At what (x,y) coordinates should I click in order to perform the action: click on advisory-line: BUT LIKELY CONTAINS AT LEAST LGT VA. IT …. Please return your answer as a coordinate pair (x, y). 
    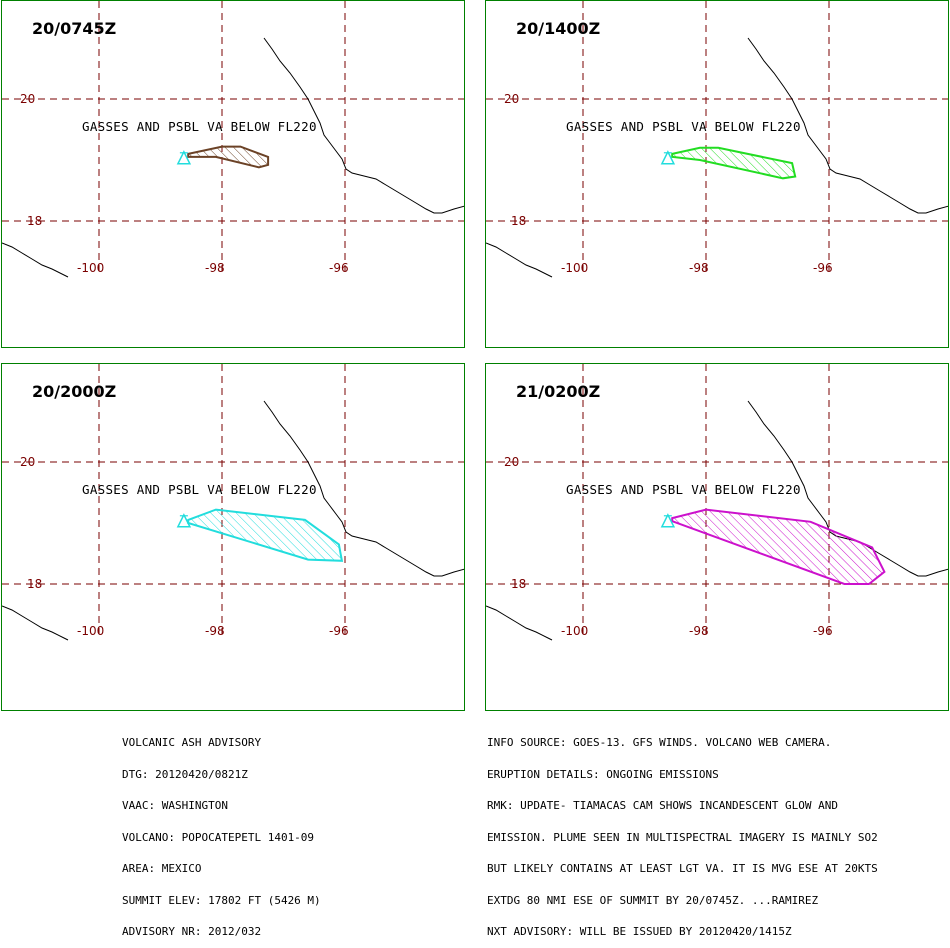
    Looking at the image, I should click on (682, 868).